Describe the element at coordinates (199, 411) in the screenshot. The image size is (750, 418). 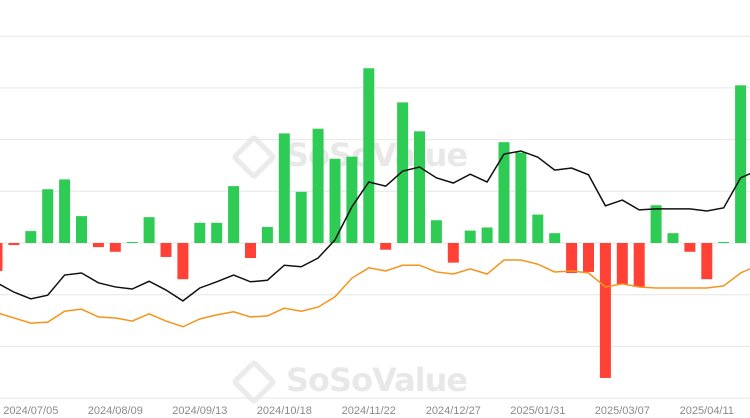
I see `x-tick-label: 2024/09/13` at that location.